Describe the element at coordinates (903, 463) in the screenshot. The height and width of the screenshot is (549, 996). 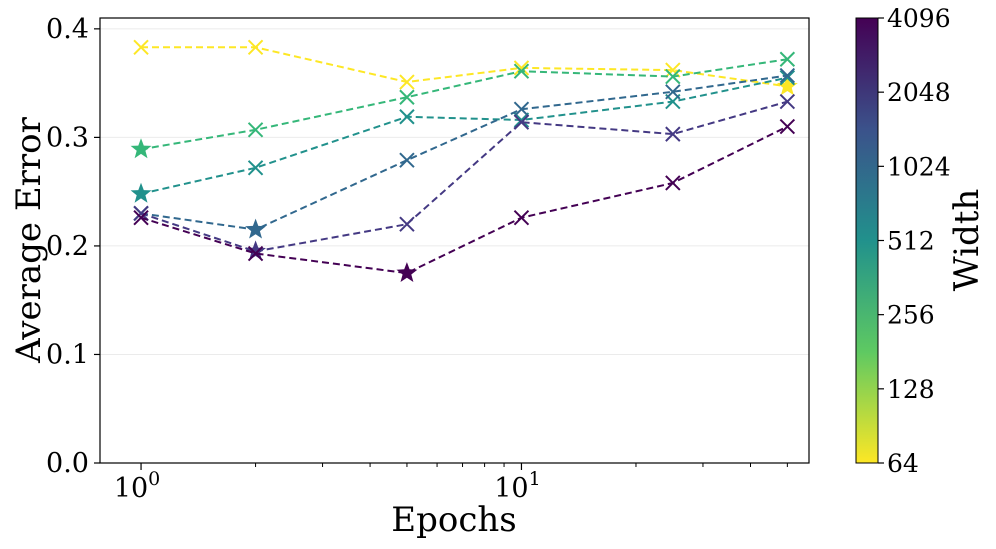
I see `colorbar-tick-label: 64` at that location.